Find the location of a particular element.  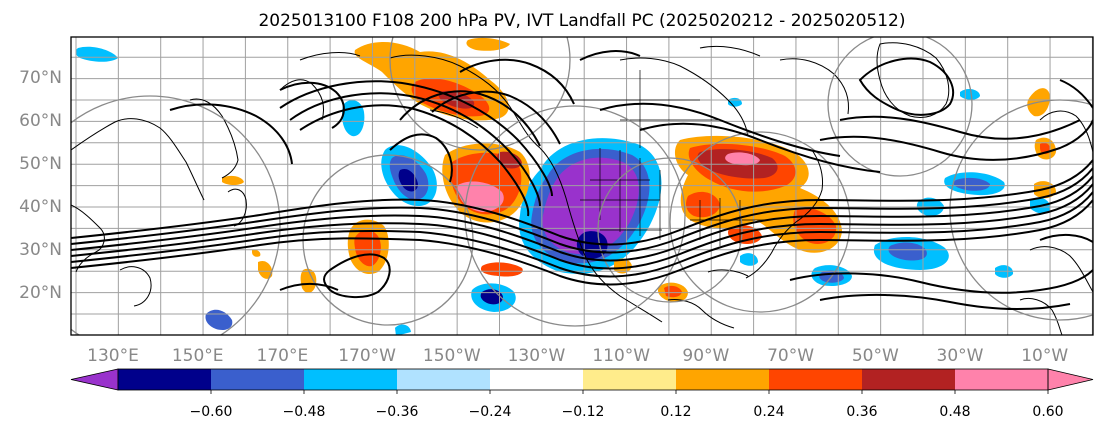

longitude-label: 170°E is located at coordinates (283, 356).